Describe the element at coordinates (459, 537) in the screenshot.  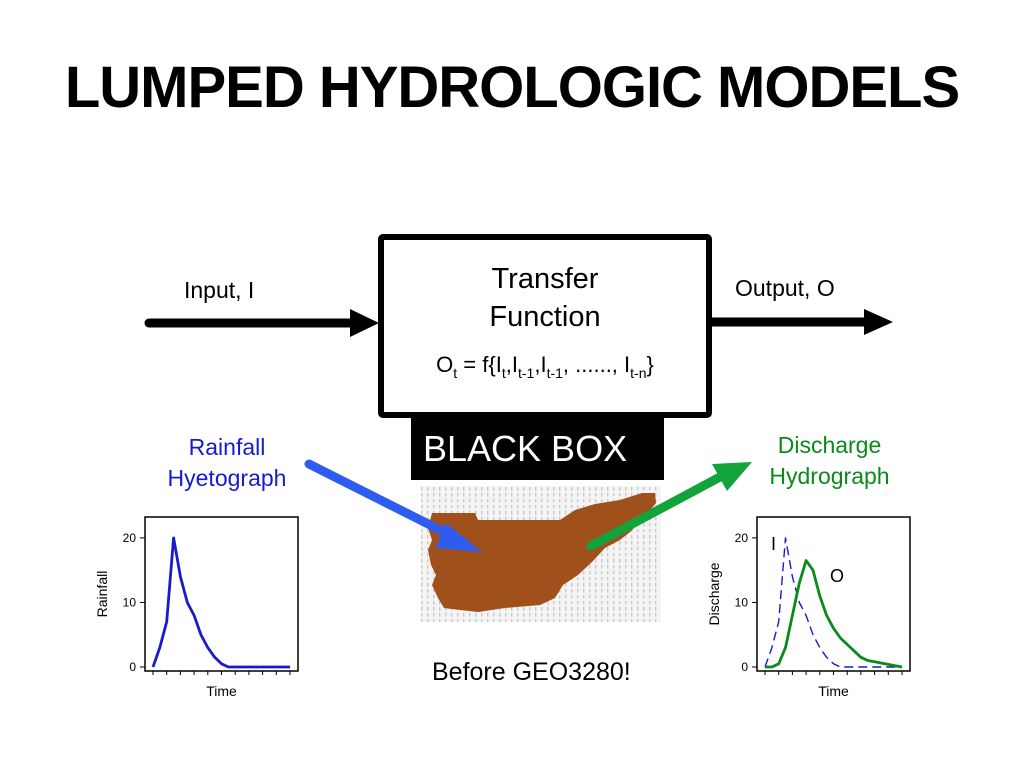
I see `rainfall-arrow-head` at that location.